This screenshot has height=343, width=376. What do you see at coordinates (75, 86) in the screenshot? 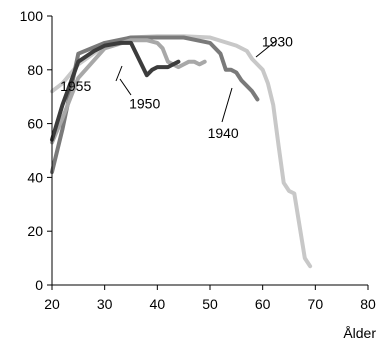
I see `series-label-1955: 1955` at bounding box center [75, 86].